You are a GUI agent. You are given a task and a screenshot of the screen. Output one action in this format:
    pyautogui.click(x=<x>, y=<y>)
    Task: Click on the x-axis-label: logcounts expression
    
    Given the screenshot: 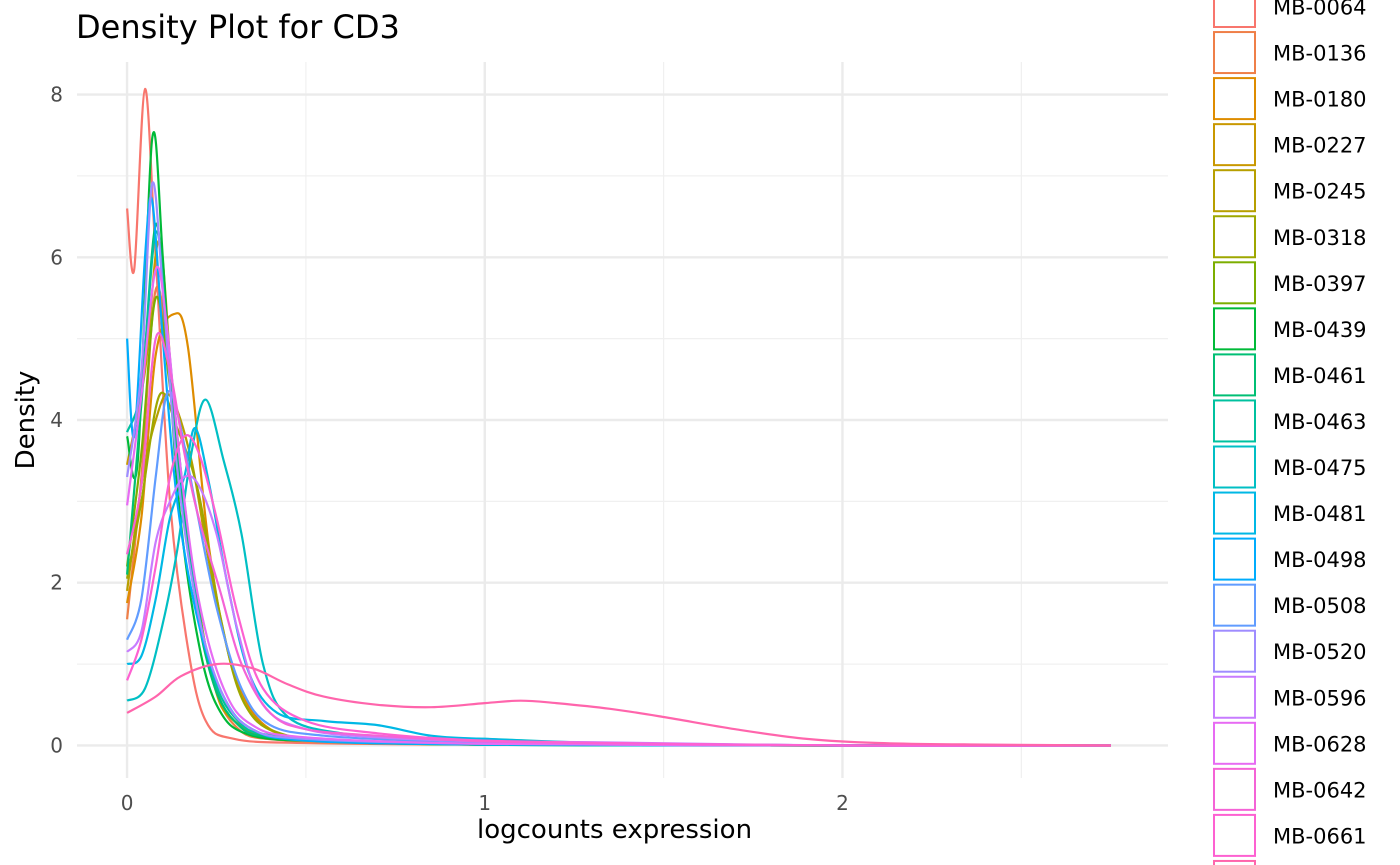 What is the action you would take?
    pyautogui.click(x=615, y=830)
    